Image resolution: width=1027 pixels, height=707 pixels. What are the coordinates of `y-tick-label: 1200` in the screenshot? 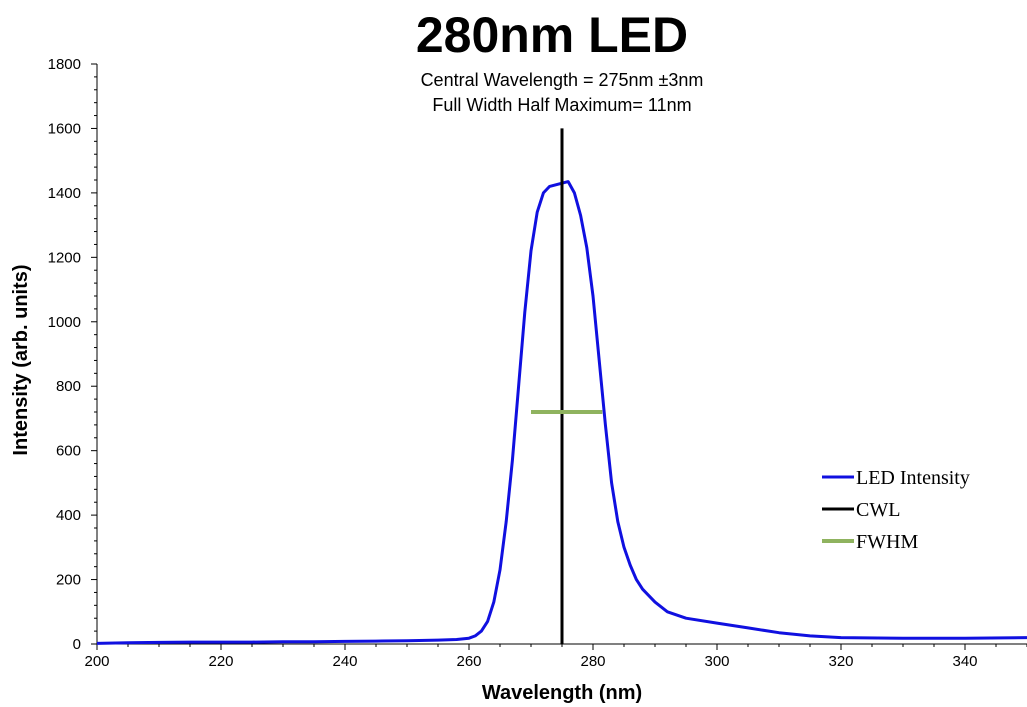 It's located at (64, 257).